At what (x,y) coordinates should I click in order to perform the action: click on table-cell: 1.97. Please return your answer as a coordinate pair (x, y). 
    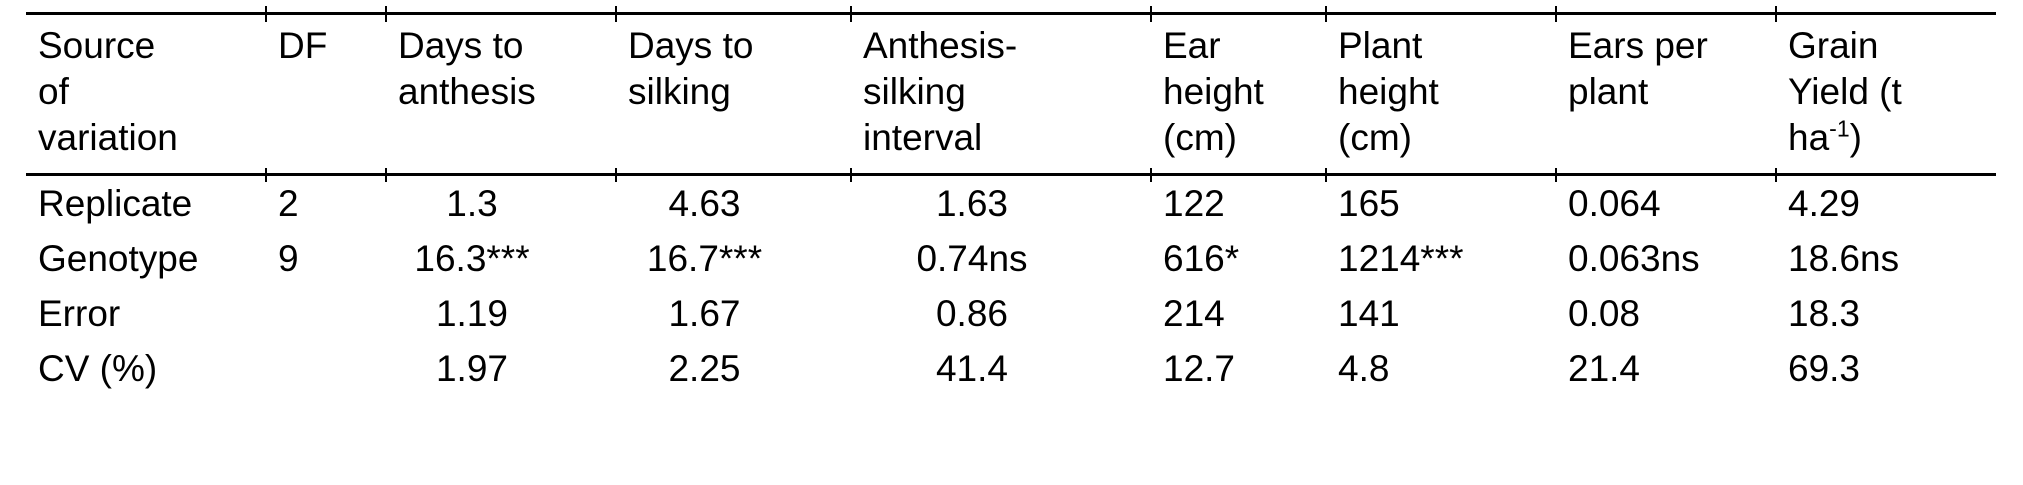
    Looking at the image, I should click on (471, 368).